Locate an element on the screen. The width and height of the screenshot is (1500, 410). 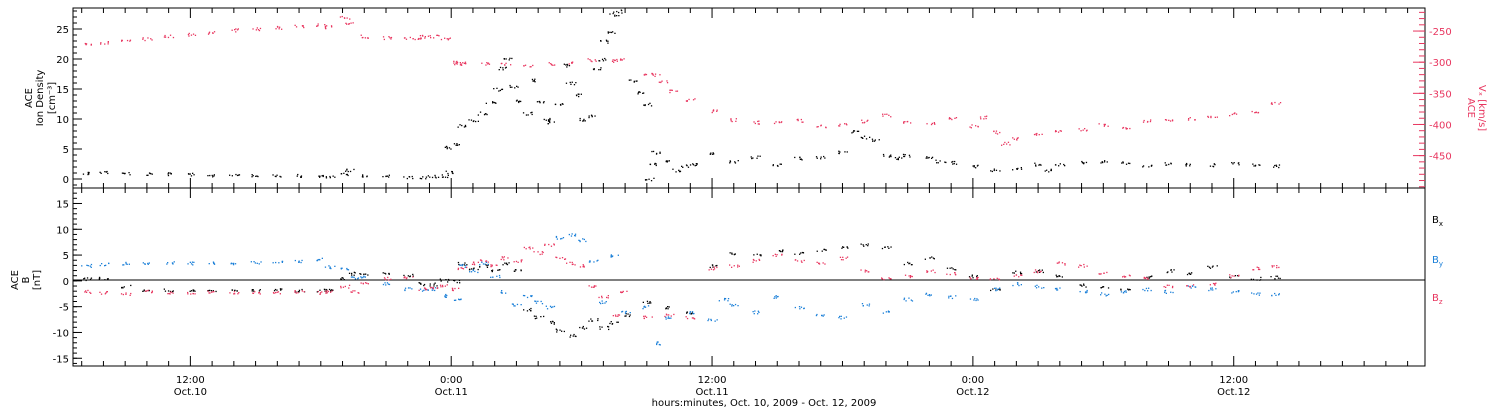
magnetic-tick-label: -5 is located at coordinates (64, 308).